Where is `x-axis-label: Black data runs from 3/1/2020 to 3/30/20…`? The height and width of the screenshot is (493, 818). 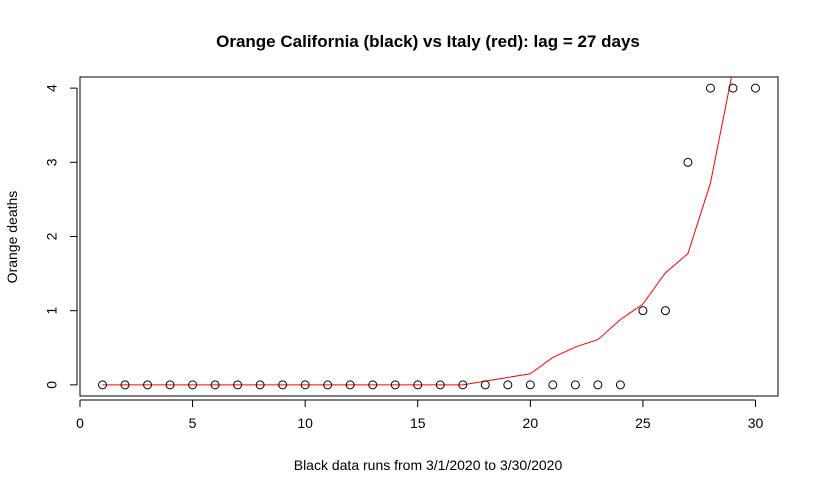
x-axis-label: Black data runs from 3/1/2020 to 3/30/20… is located at coordinates (428, 465).